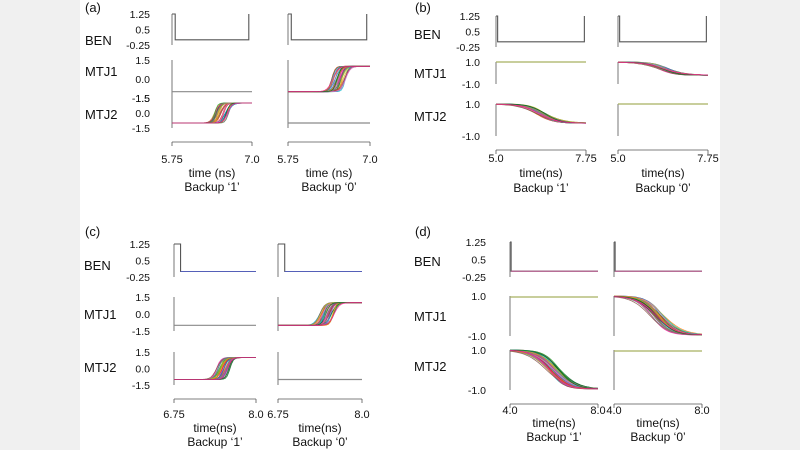 This screenshot has width=800, height=450. What do you see at coordinates (318, 346) in the screenshot?
I see `column-backup-0: 6.75 8.0 time(ns)Backup ‘0’` at bounding box center [318, 346].